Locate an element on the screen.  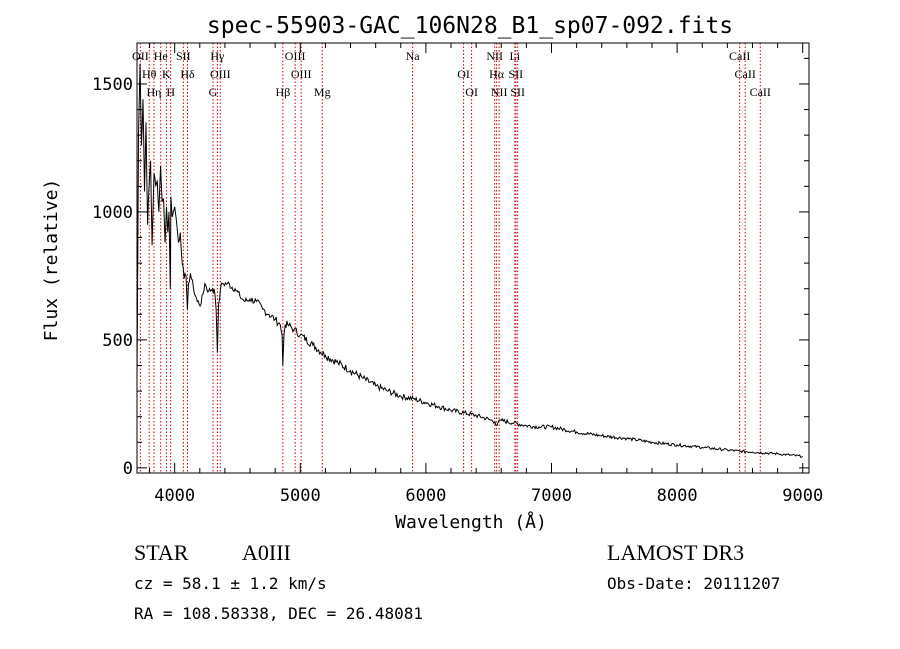
y-tick-label: 1500 is located at coordinates (112, 85).